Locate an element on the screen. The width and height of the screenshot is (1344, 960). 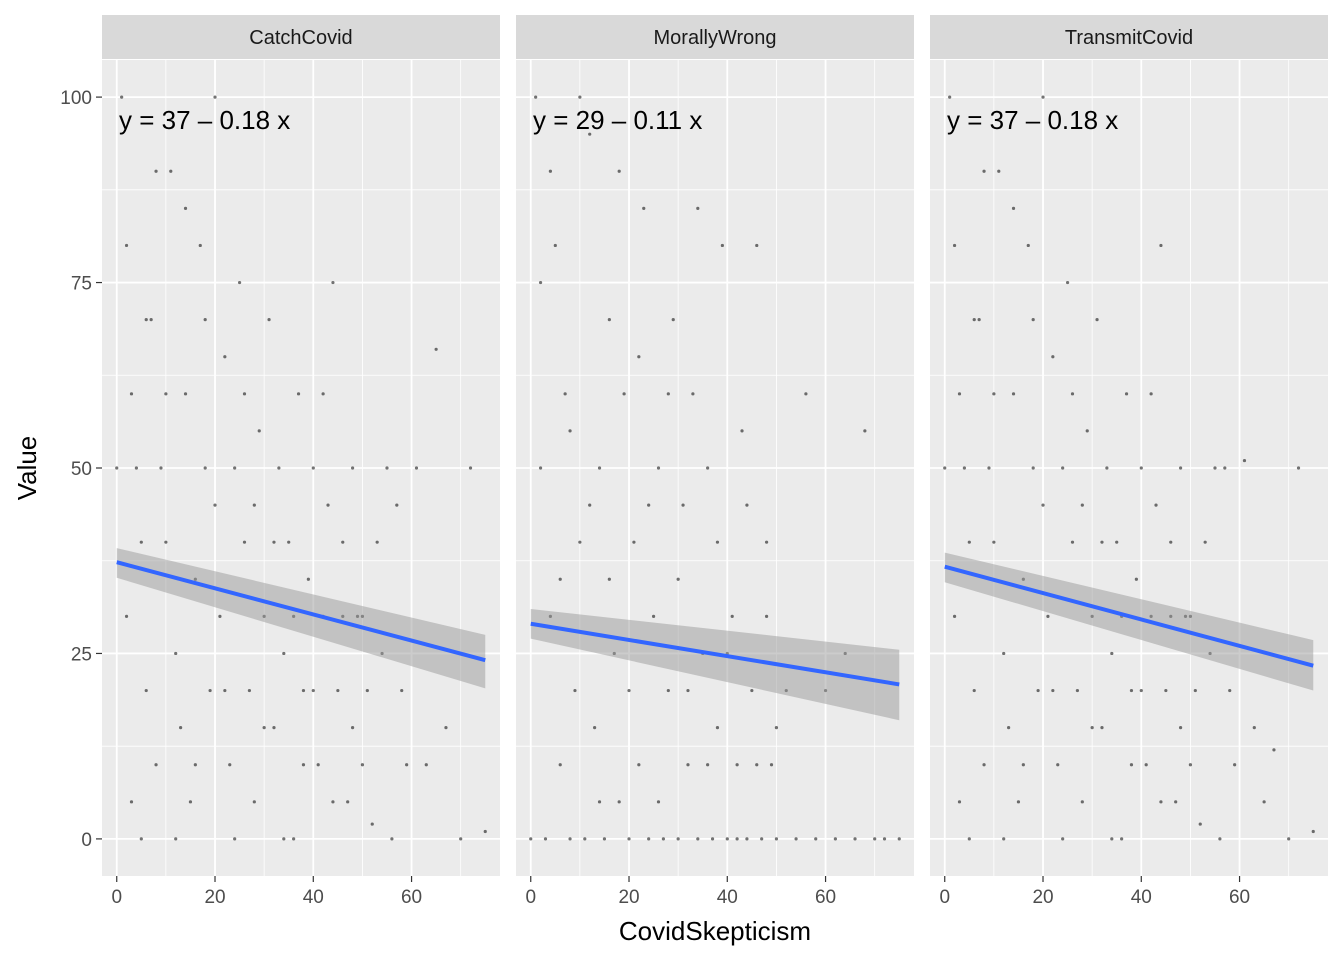
y-tick-label: 0 is located at coordinates (86, 840).